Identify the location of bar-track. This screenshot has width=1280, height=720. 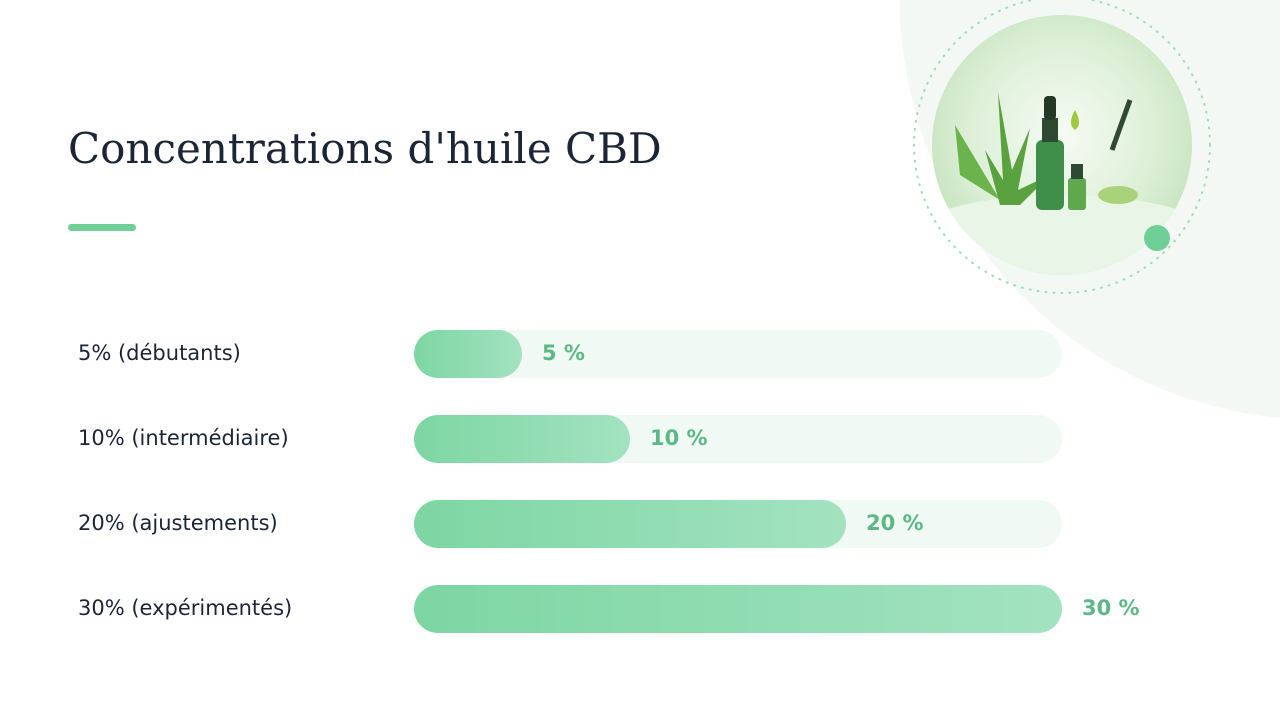
(738, 354).